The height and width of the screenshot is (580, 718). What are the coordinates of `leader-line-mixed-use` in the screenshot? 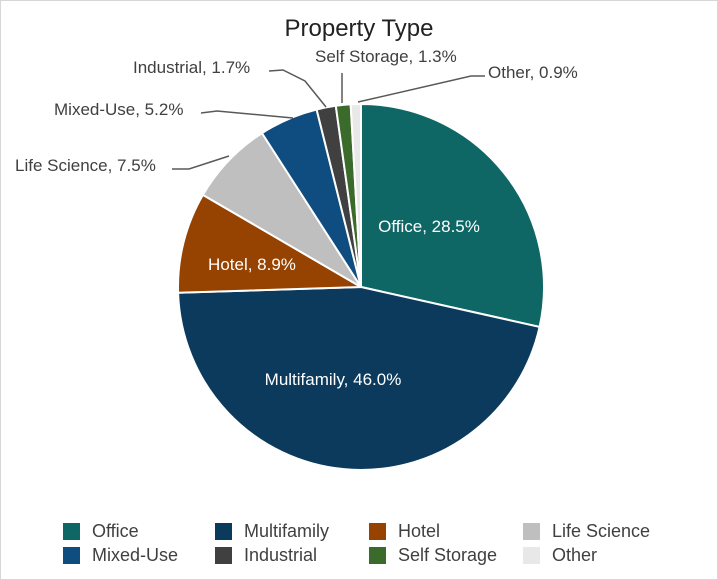 It's located at (247, 114).